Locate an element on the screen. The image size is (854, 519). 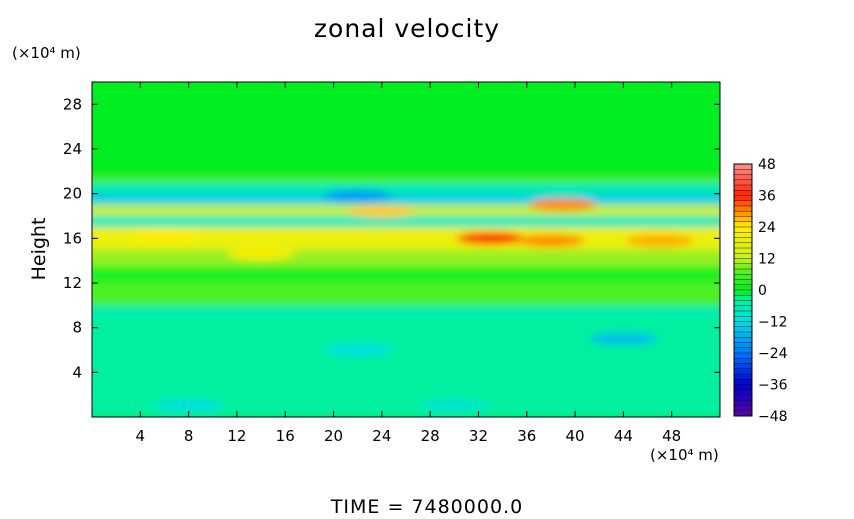
colorbar-label: −36 is located at coordinates (773, 386).